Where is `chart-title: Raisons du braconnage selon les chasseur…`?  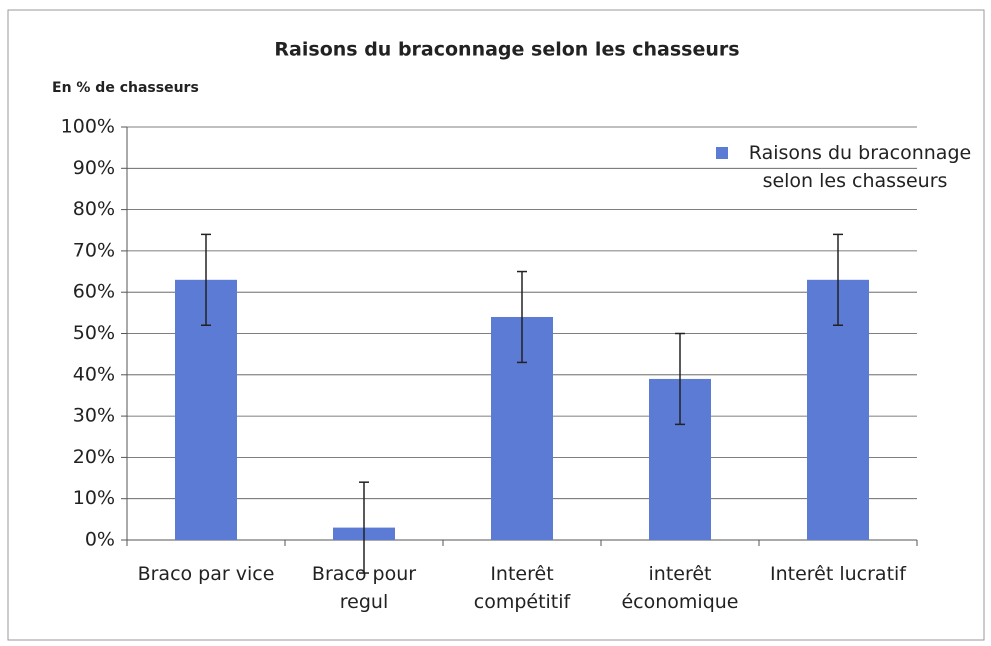
chart-title: Raisons du braconnage selon les chasseur… is located at coordinates (506, 50).